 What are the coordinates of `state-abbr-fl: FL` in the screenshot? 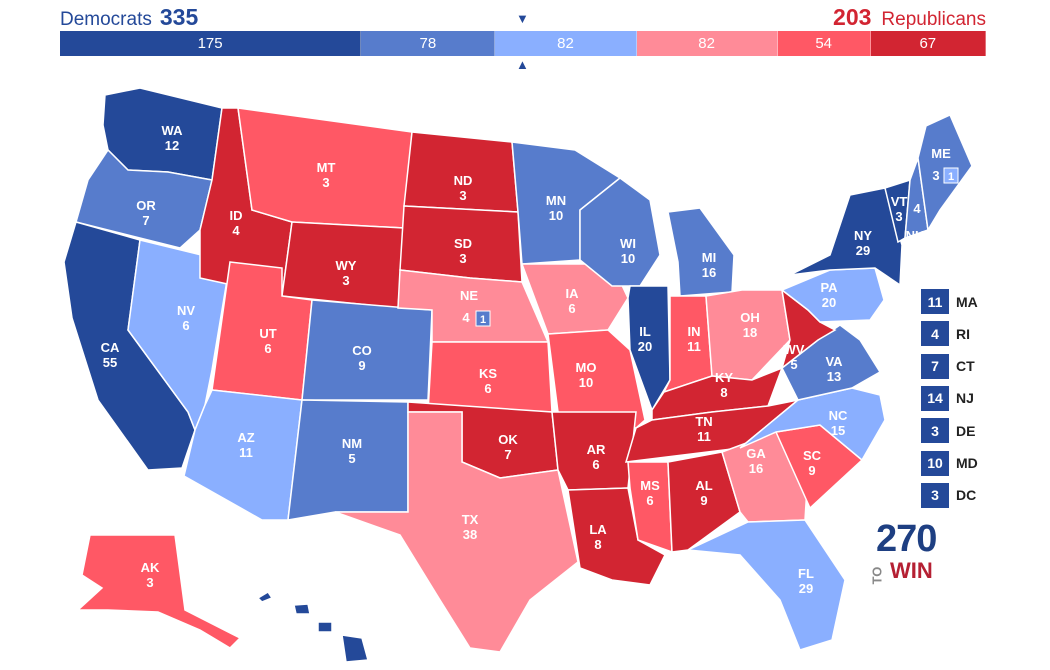 It's located at (806, 573).